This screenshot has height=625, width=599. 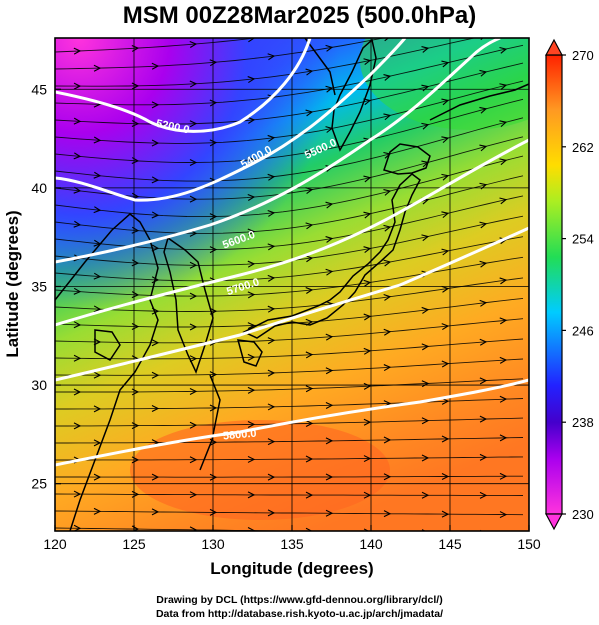 I want to click on y-tick-label: 45, so click(x=39, y=89).